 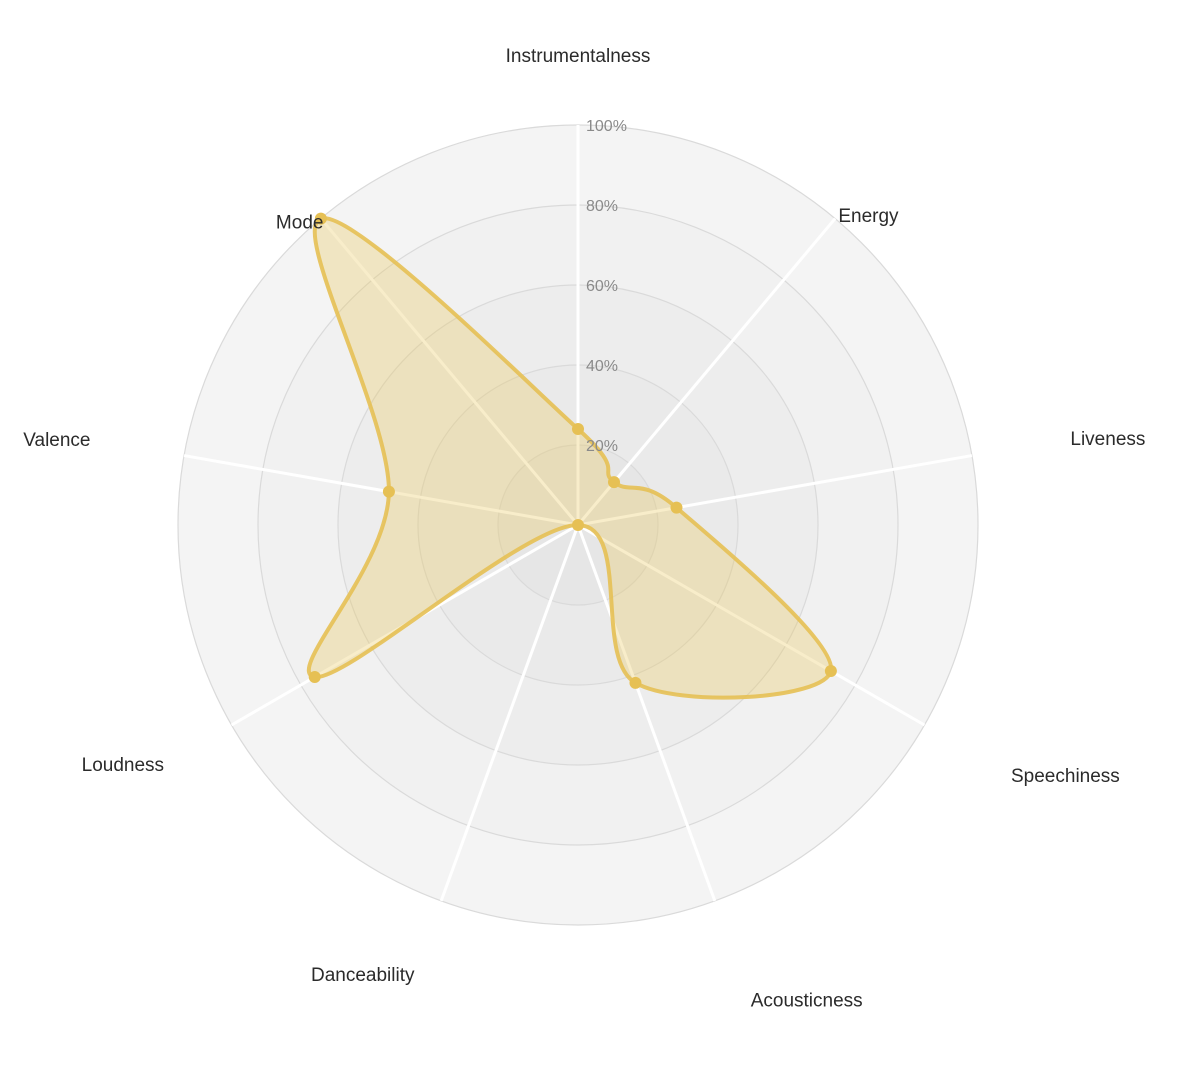 What do you see at coordinates (830, 671) in the screenshot?
I see `data-point-speechiness` at bounding box center [830, 671].